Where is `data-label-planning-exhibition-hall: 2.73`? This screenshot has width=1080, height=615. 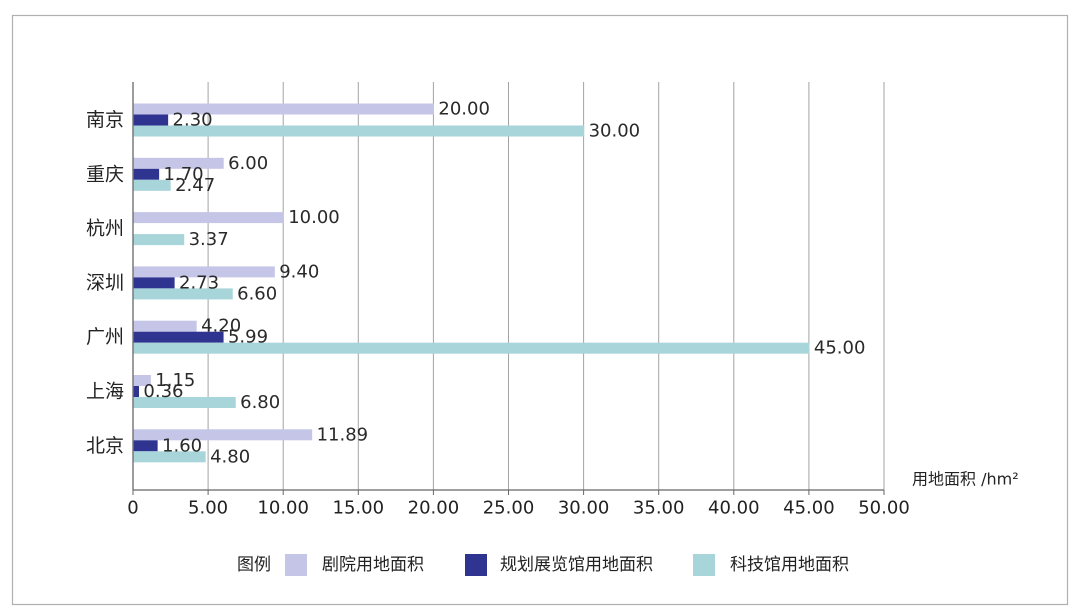
data-label-planning-exhibition-hall: 2.73 is located at coordinates (199, 282).